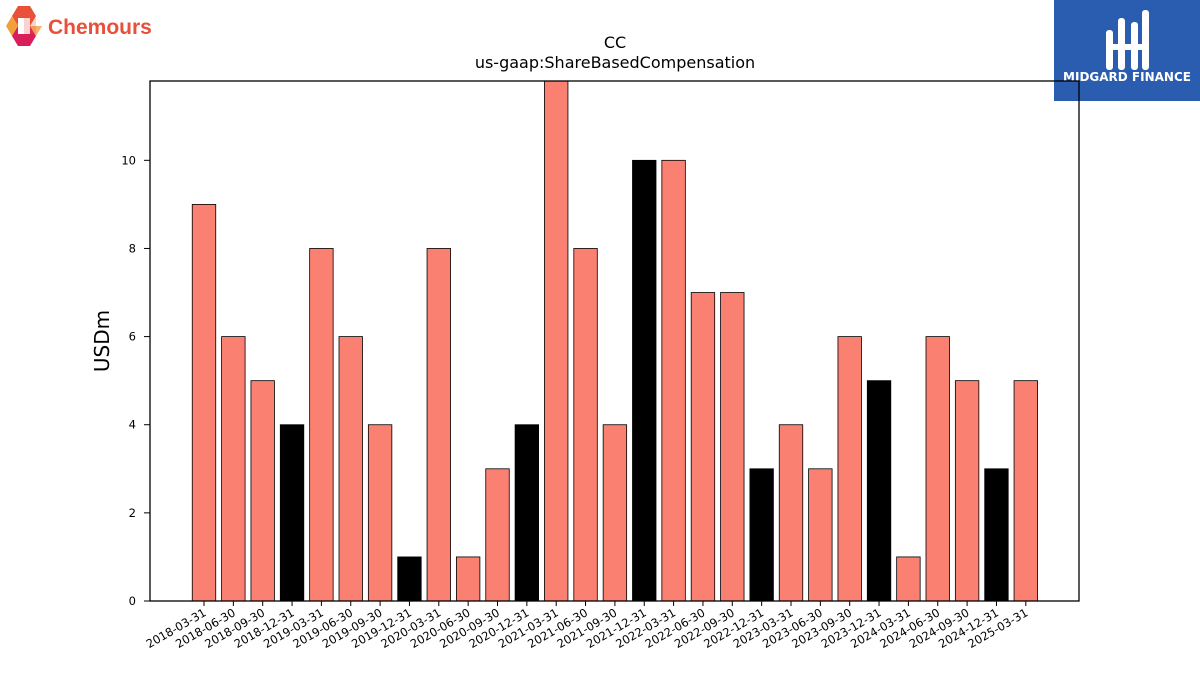 The image size is (1200, 675). I want to click on y-tick-label: 2, so click(132, 513).